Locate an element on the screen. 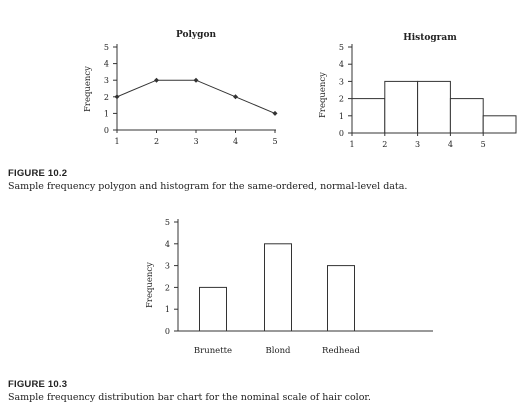  barchart-y-tick-label: 1 is located at coordinates (167, 309).